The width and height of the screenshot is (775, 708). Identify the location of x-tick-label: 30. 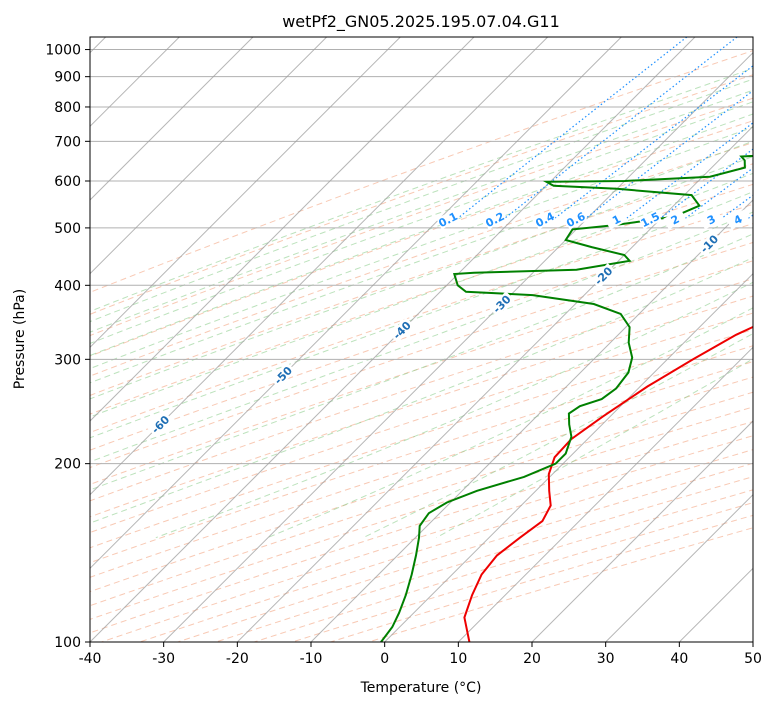
(606, 659).